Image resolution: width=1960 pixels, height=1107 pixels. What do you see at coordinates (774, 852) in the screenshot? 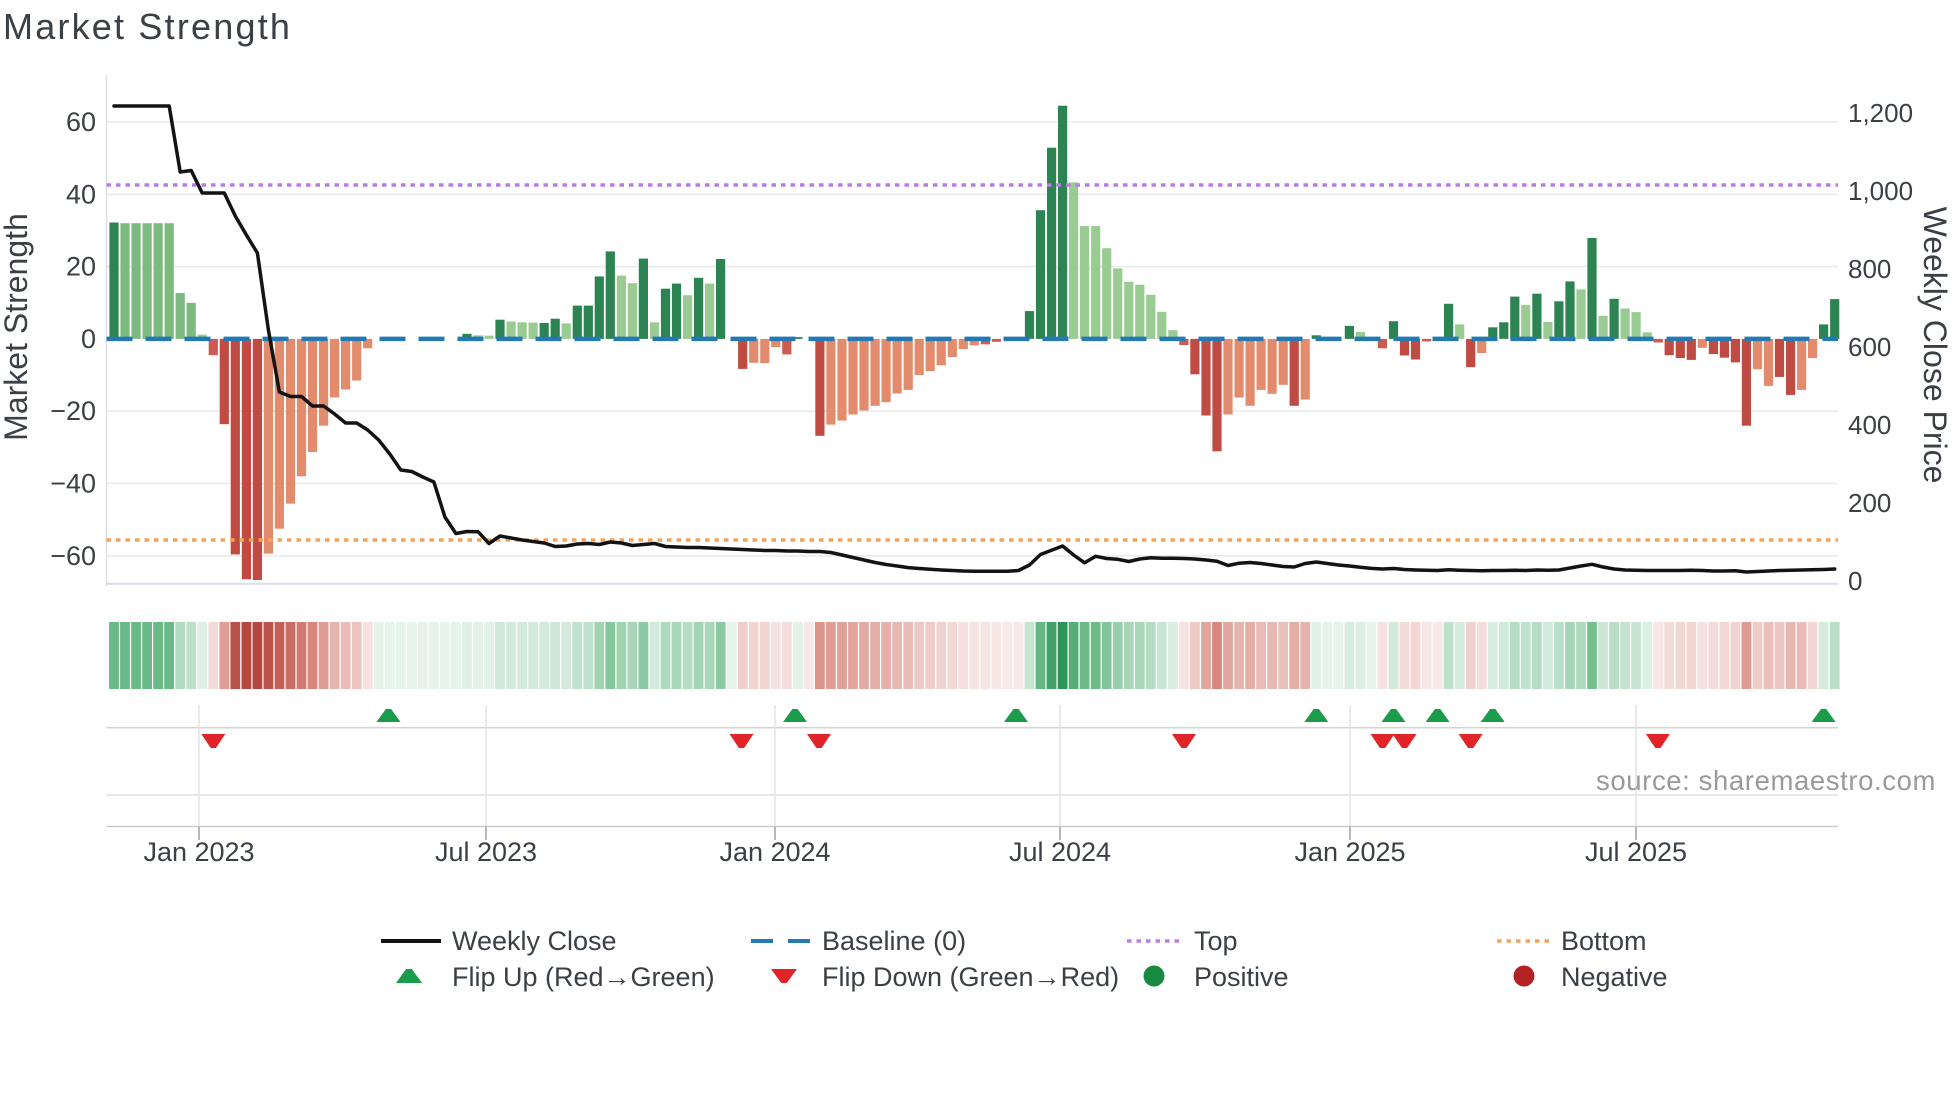
I see `svg-text: Jan 2024` at bounding box center [774, 852].